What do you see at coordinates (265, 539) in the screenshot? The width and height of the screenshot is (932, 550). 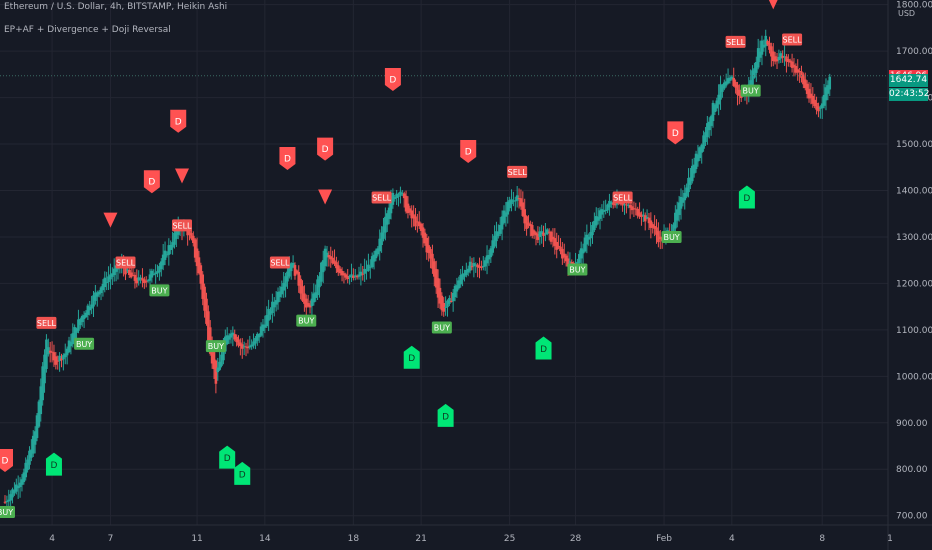 I see `time-tick-label: 14` at bounding box center [265, 539].